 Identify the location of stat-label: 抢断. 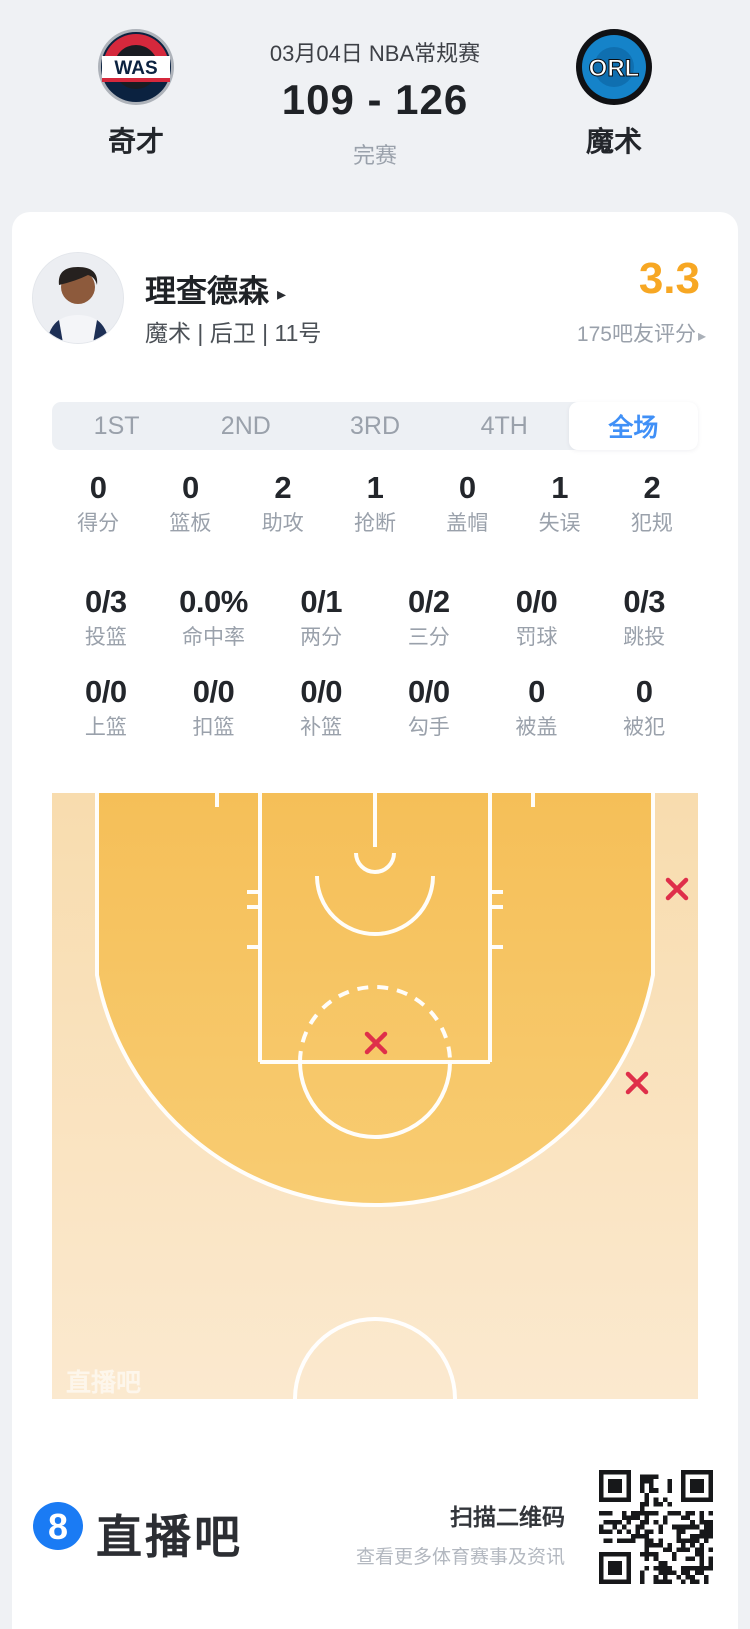
(374, 523).